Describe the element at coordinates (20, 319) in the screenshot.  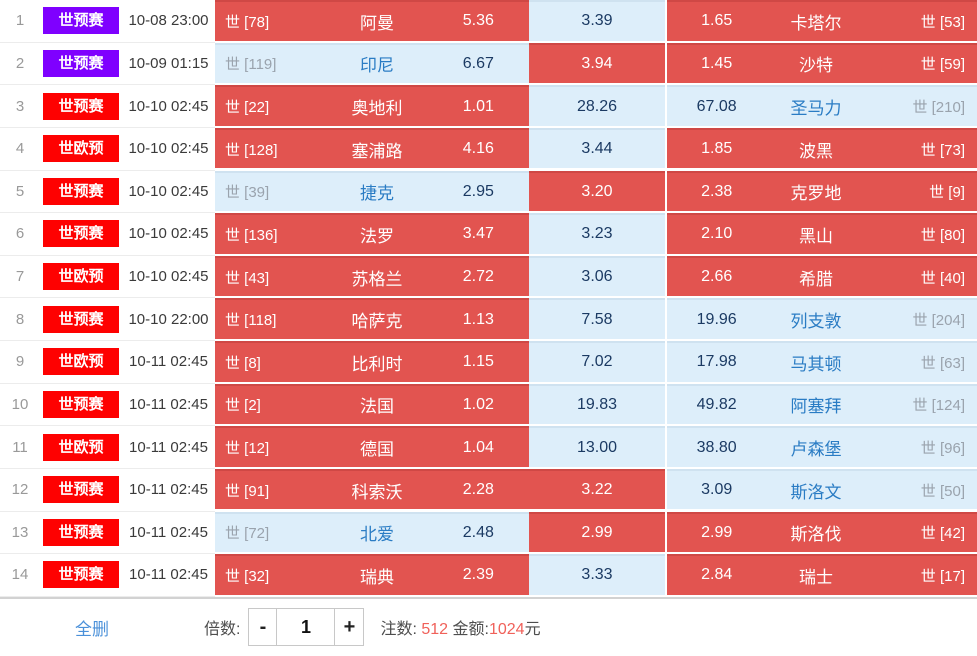
I see `row-number: 8` at that location.